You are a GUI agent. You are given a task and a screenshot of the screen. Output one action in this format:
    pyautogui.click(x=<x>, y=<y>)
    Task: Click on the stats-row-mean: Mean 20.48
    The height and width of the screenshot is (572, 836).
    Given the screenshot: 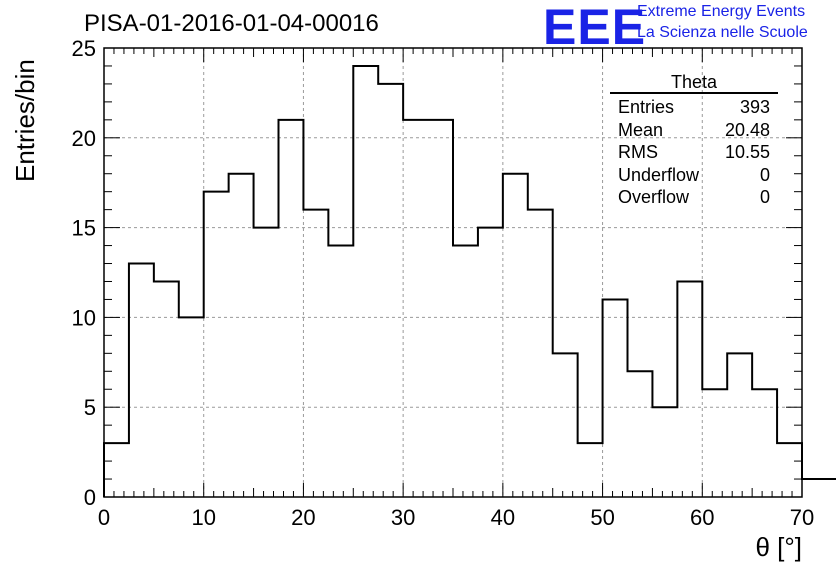 What is the action you would take?
    pyautogui.click(x=694, y=130)
    